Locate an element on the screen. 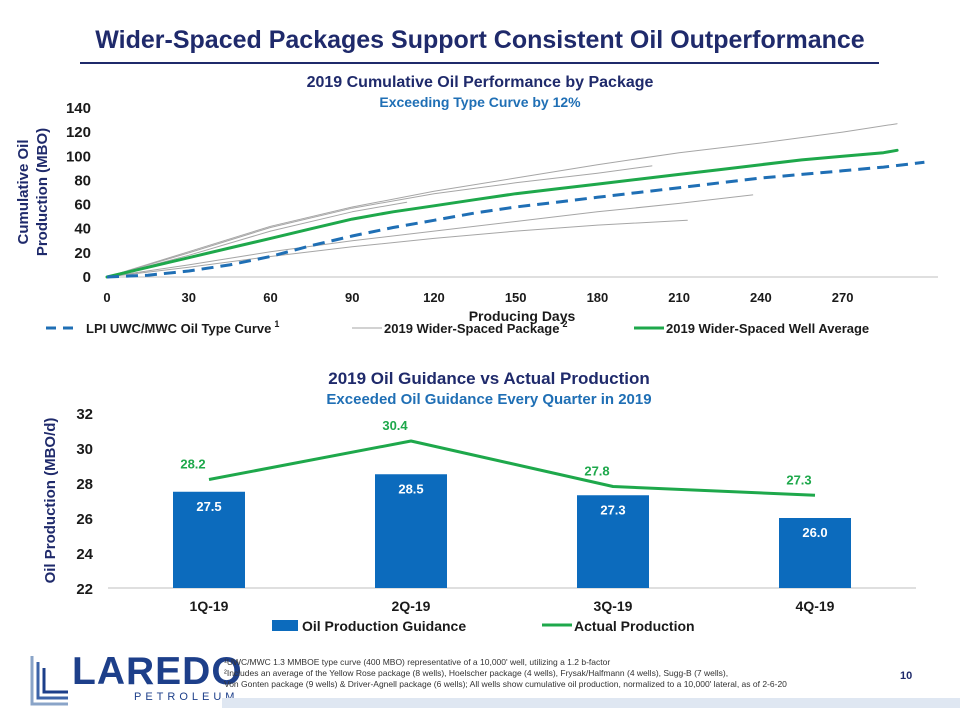 The height and width of the screenshot is (720, 960). chart1-y-tick-label: 120 is located at coordinates (78, 132).